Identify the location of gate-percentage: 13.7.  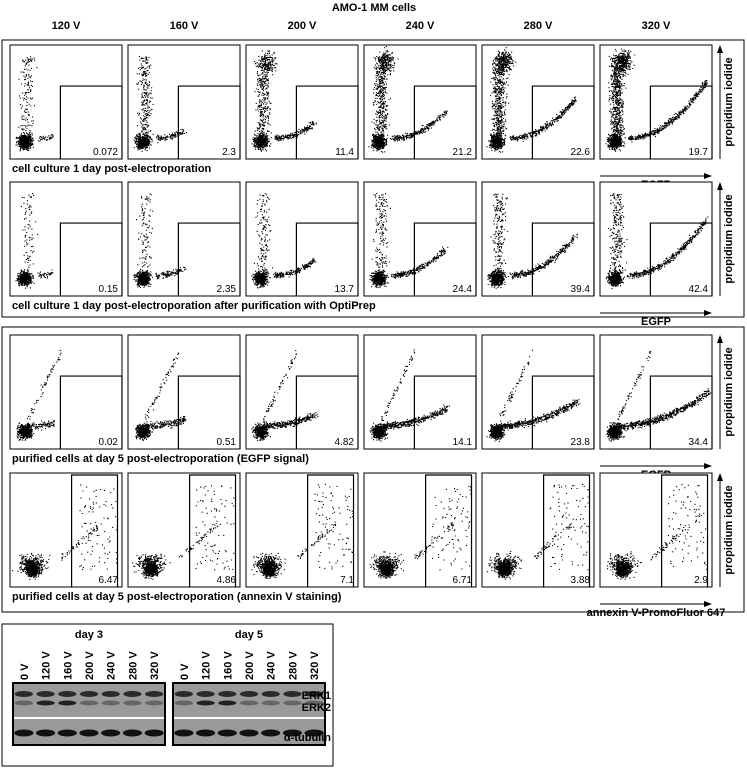
(345, 289).